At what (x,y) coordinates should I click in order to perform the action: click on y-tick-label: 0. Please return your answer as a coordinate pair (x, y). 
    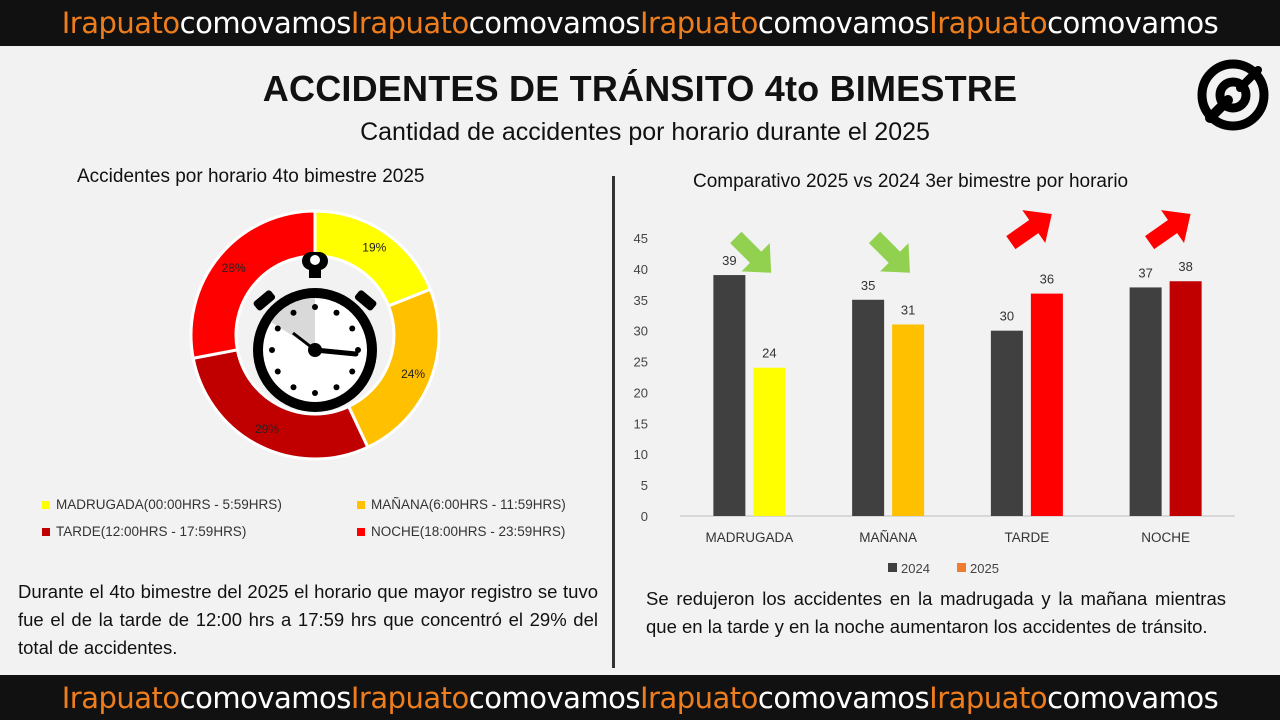
    Looking at the image, I should click on (644, 516).